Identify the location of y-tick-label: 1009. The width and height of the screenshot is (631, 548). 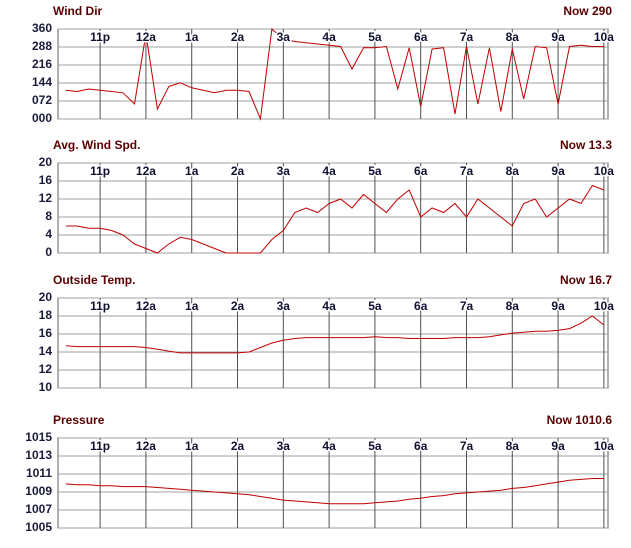
(38, 491).